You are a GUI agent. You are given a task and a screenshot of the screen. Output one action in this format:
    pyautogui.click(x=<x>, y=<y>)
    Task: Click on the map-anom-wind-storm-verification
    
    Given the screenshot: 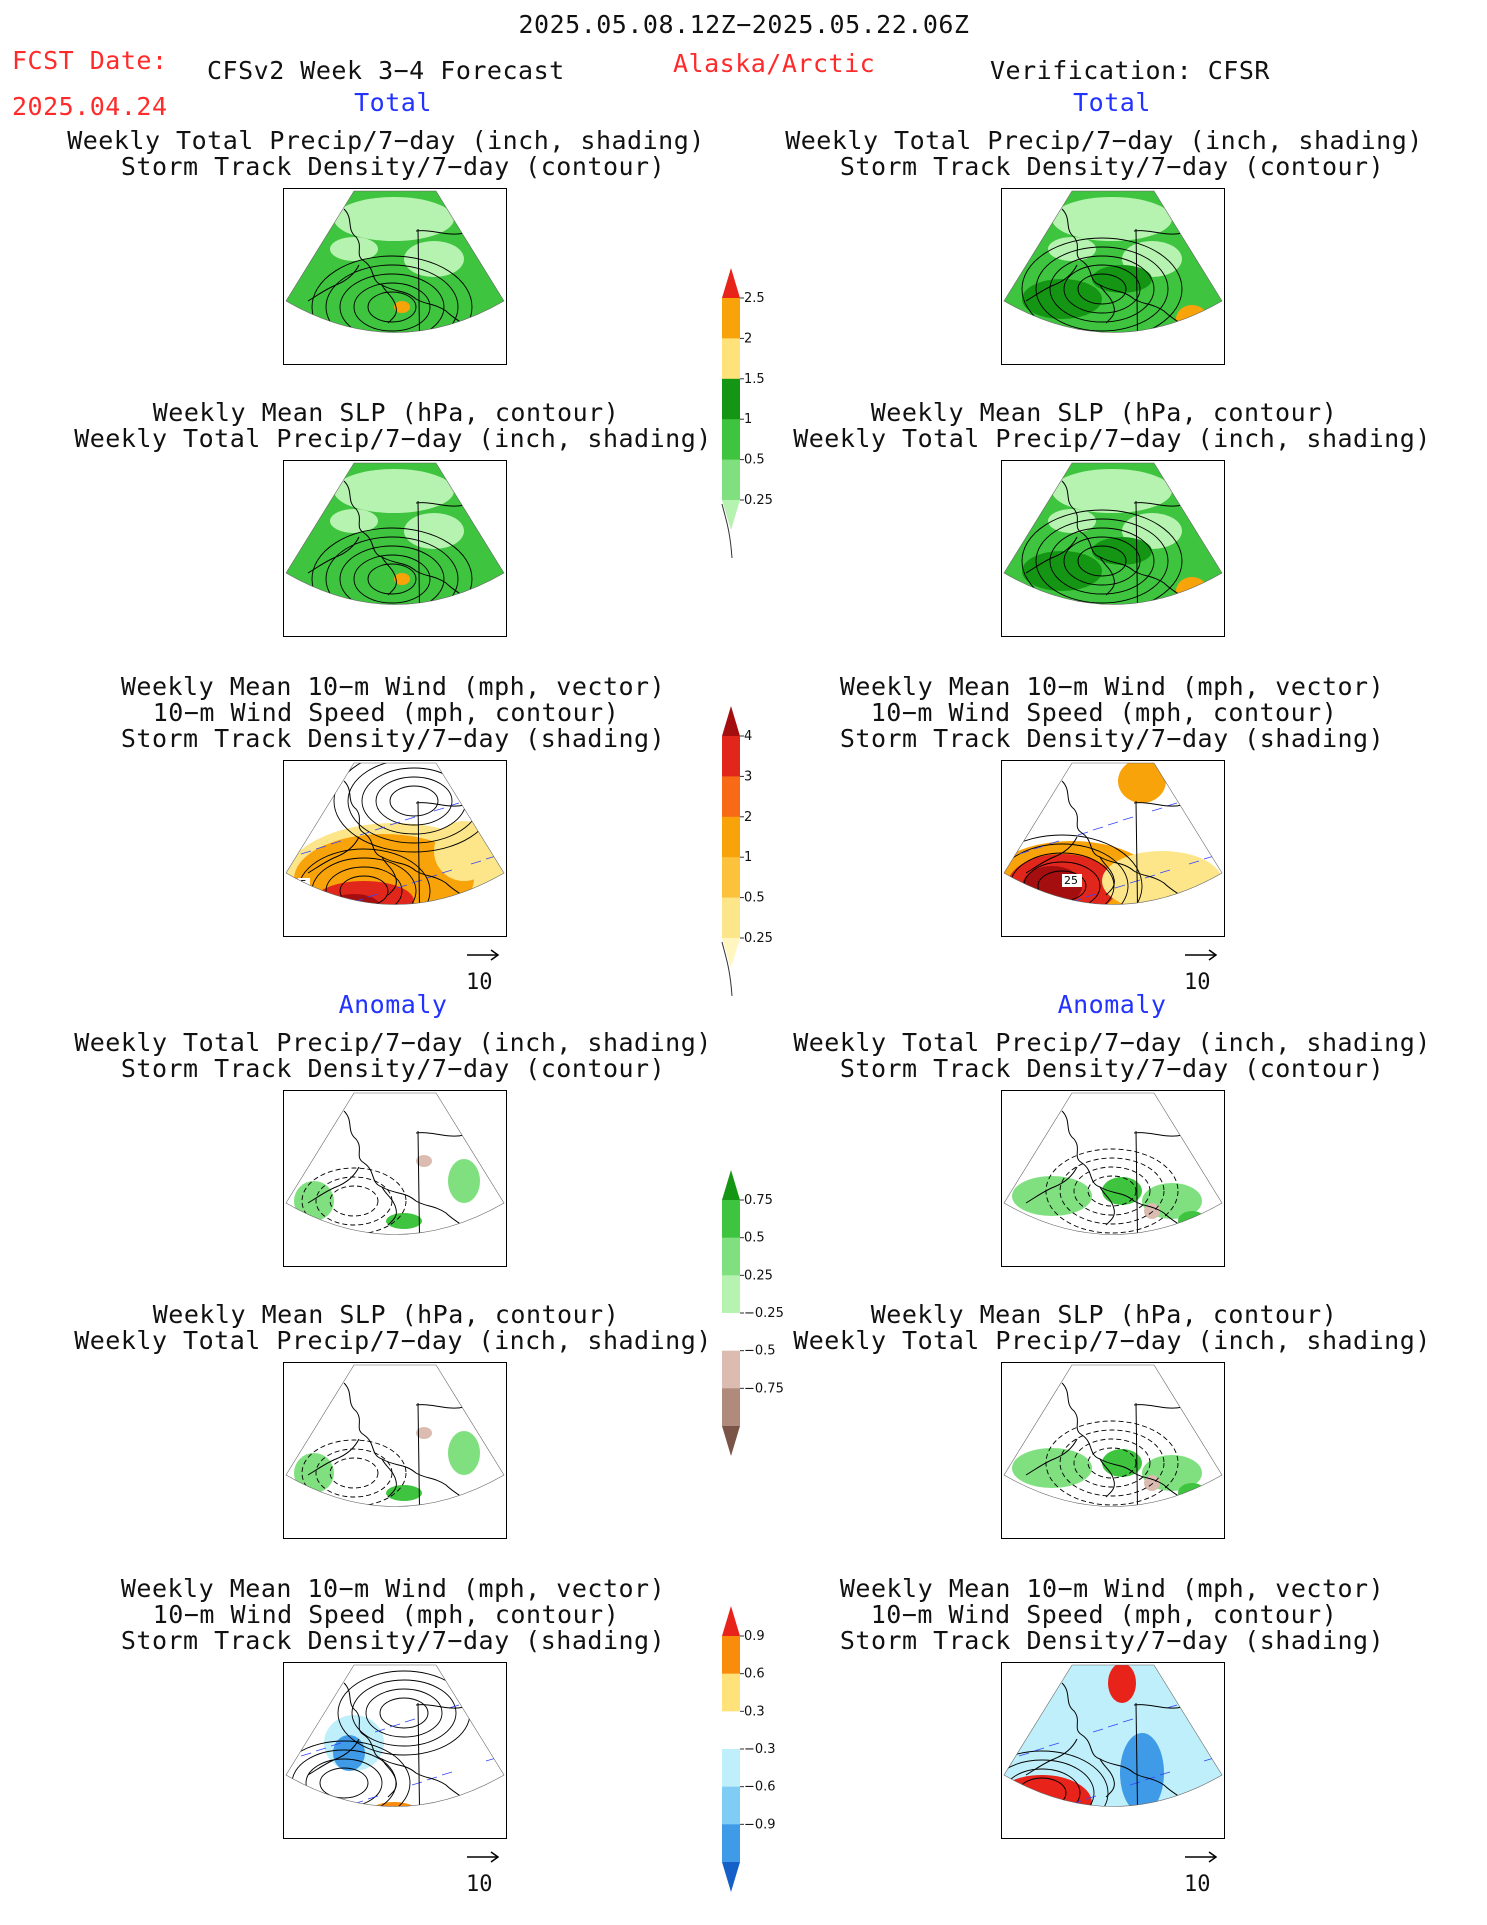 What is the action you would take?
    pyautogui.click(x=1113, y=1750)
    